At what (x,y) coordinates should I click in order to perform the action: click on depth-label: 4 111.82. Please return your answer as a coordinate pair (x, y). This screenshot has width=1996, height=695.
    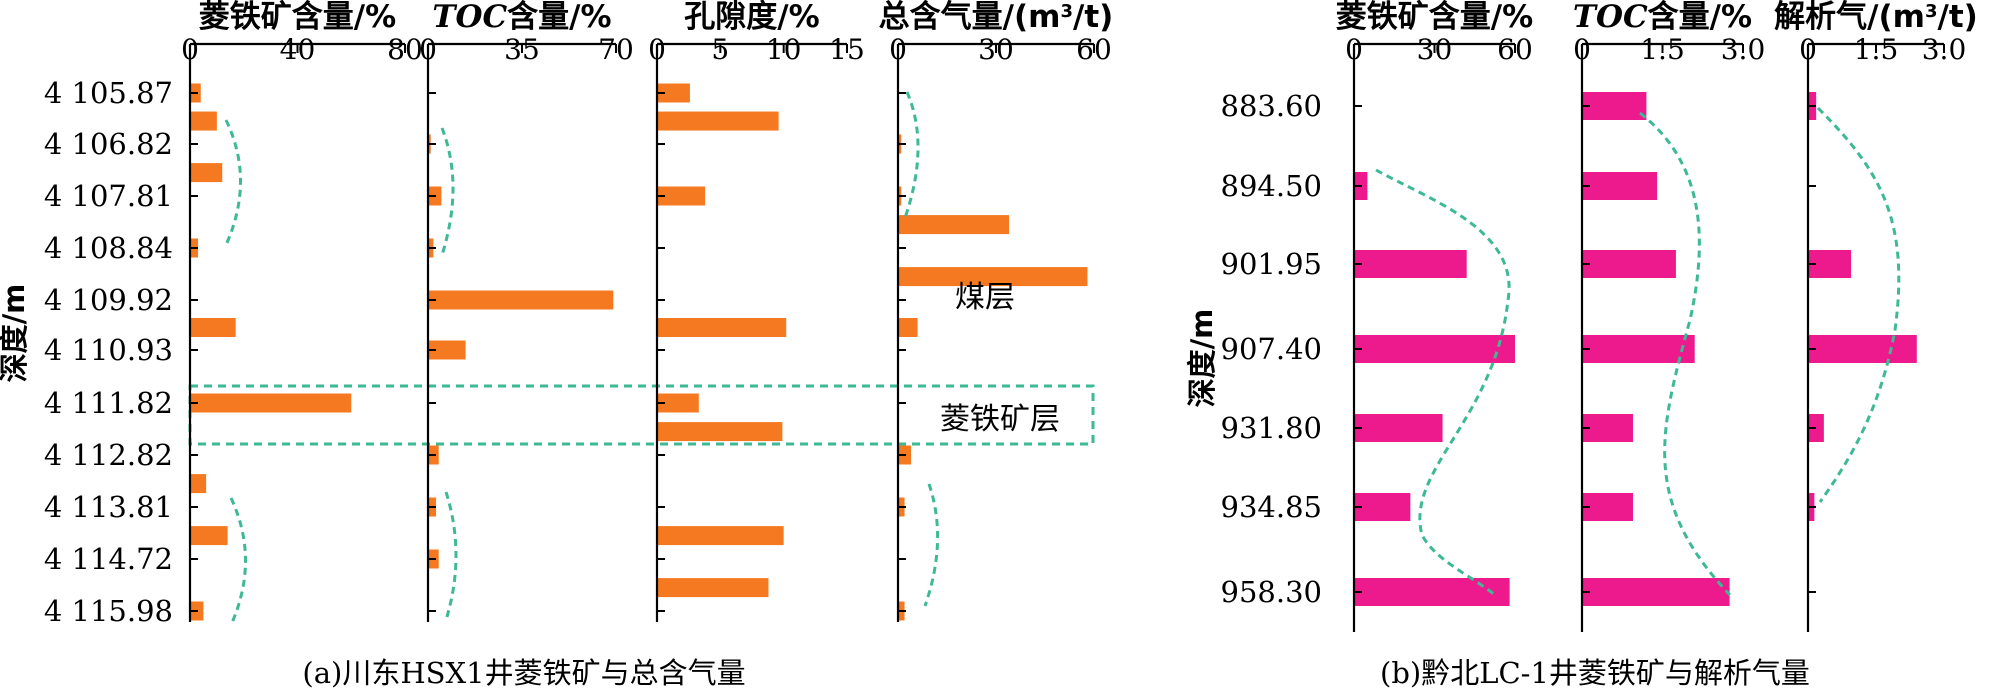
    Looking at the image, I should click on (108, 403).